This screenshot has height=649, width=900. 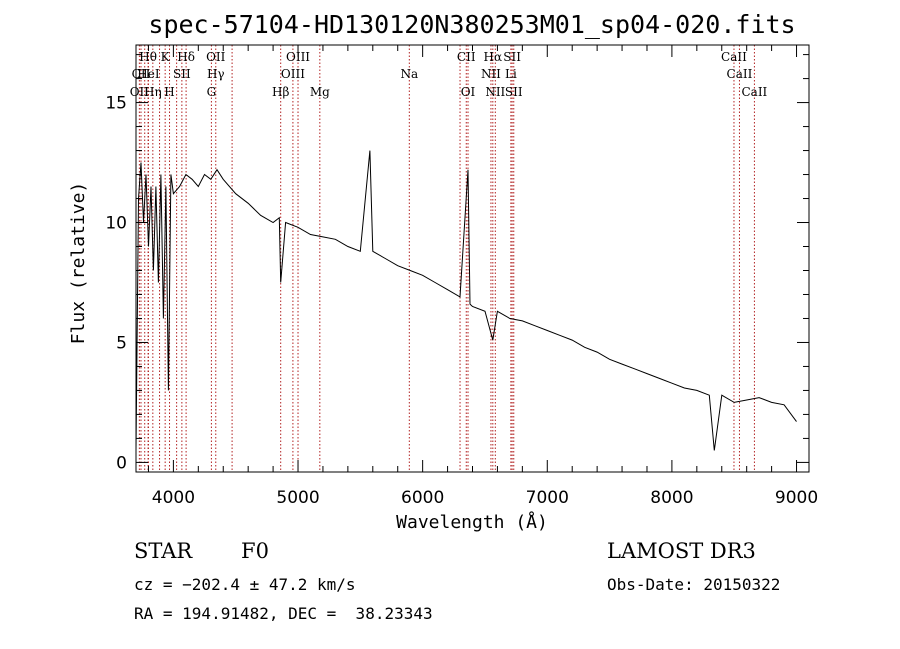 What do you see at coordinates (472, 522) in the screenshot?
I see `x-axis-label: Wavelength (Å)` at bounding box center [472, 522].